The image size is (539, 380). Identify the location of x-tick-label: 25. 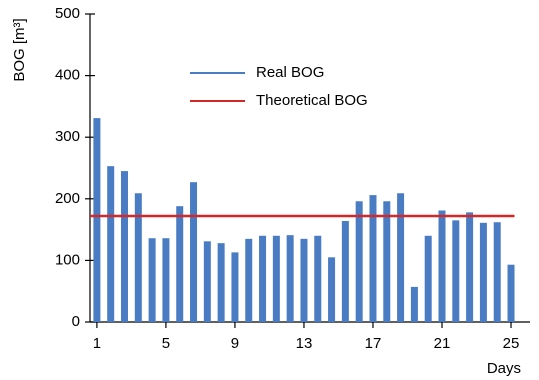
(511, 343).